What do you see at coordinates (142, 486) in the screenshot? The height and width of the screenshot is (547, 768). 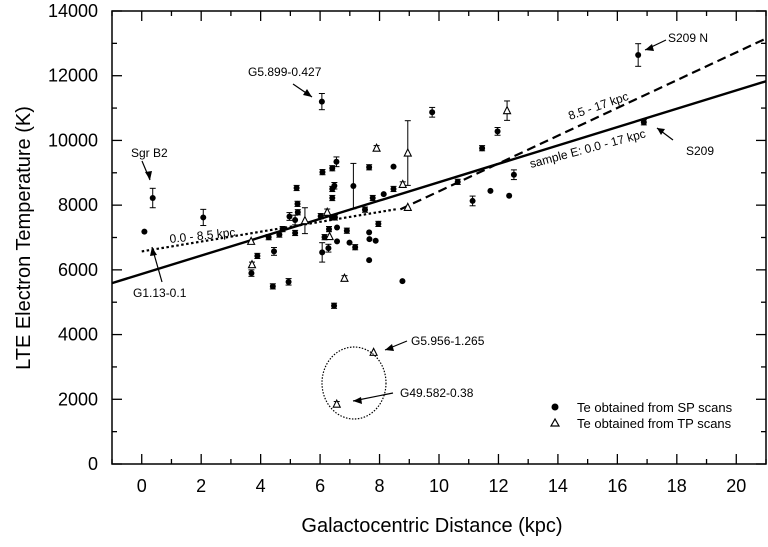 I see `x-tick-label: 0` at bounding box center [142, 486].